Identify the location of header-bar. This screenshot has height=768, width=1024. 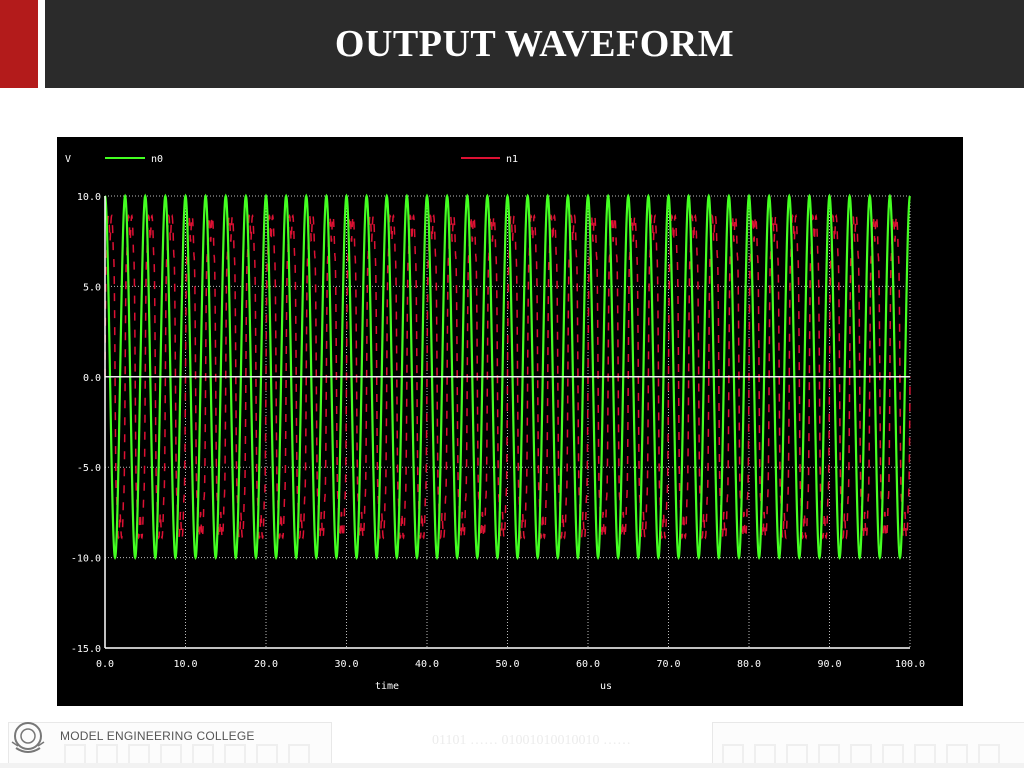
(512, 44).